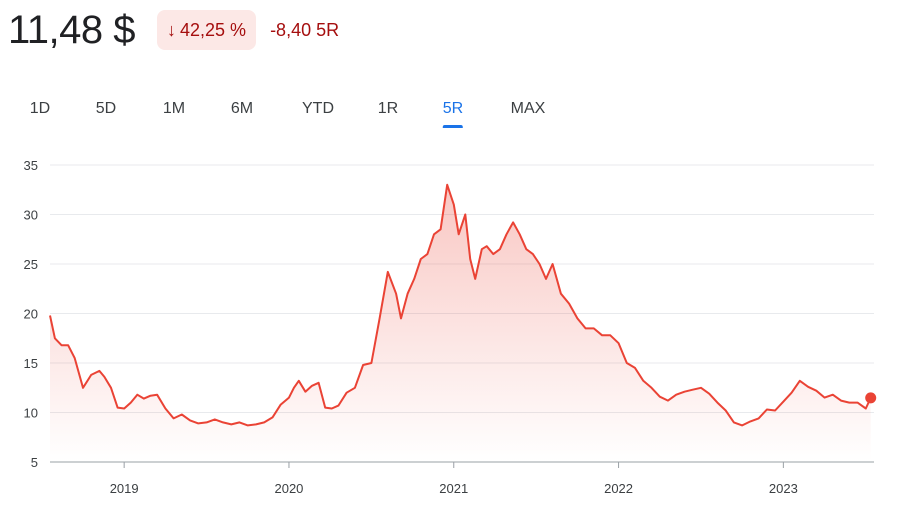  Describe the element at coordinates (242, 108) in the screenshot. I see `tab-6m: 6M` at that location.